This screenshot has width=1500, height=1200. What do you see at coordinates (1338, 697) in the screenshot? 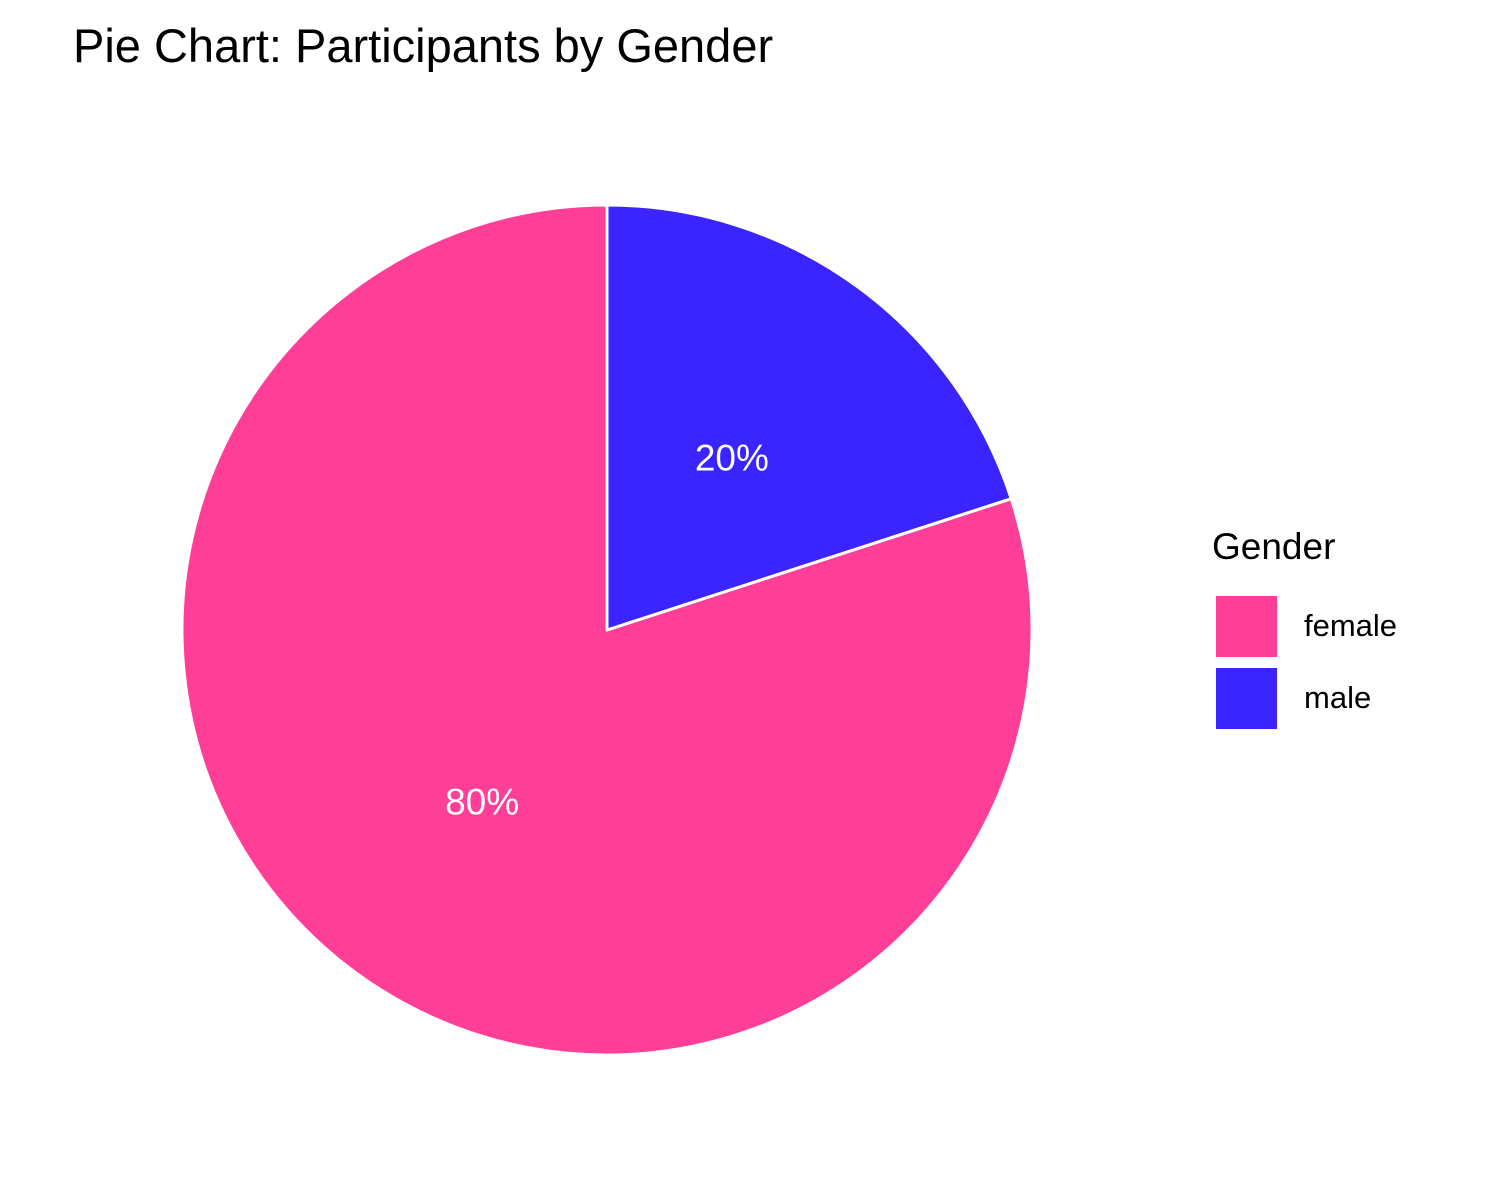
I see `legend-label-male: male` at bounding box center [1338, 697].